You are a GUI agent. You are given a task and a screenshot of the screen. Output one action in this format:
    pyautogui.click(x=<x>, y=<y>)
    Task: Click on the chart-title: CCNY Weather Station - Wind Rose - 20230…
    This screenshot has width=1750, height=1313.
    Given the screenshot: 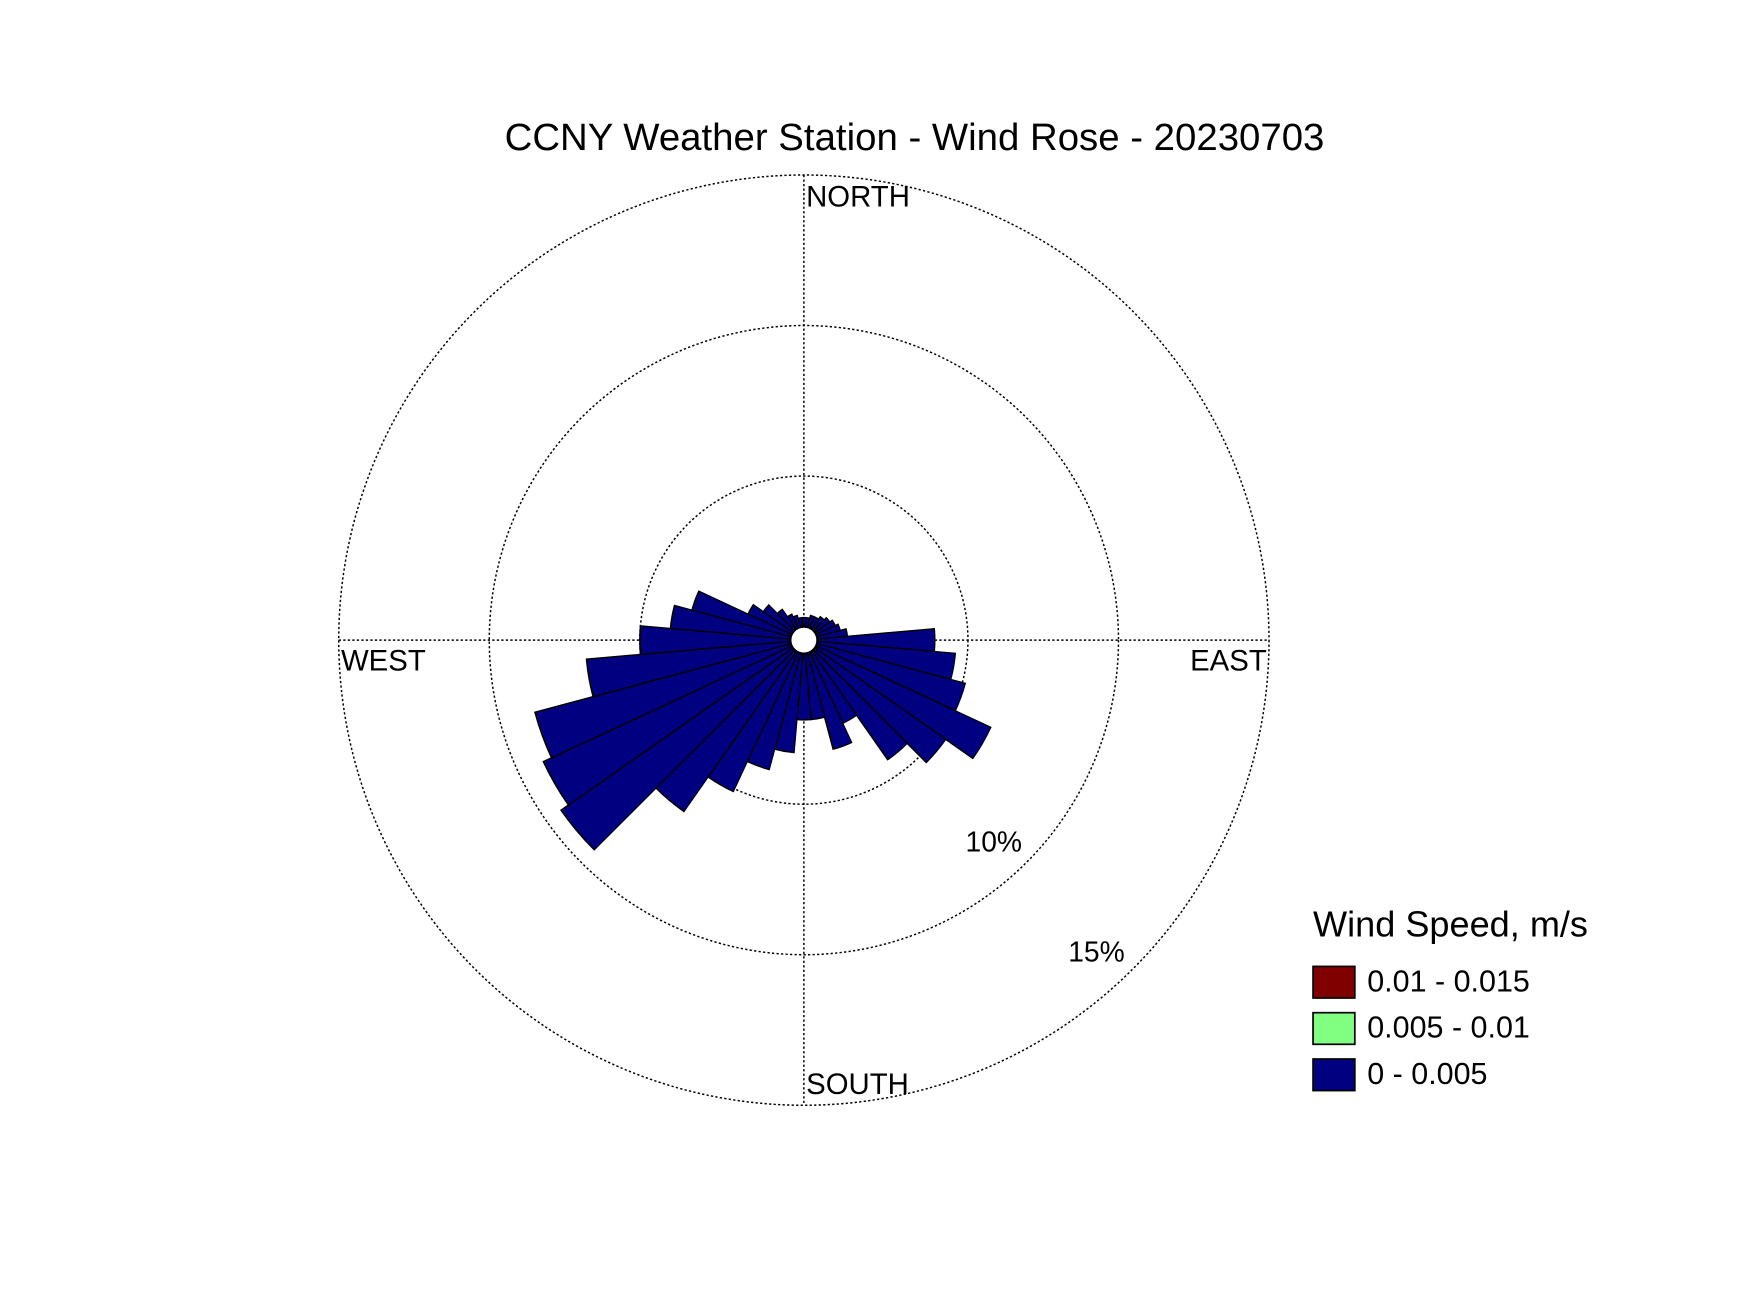 What is the action you would take?
    pyautogui.click(x=915, y=137)
    